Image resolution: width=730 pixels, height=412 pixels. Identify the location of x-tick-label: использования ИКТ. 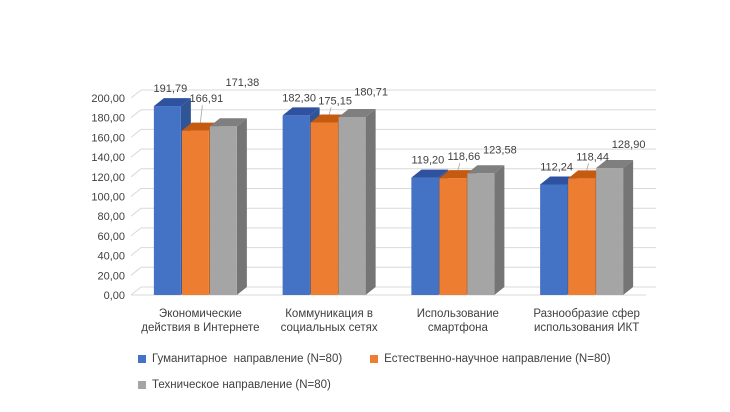
(586, 328).